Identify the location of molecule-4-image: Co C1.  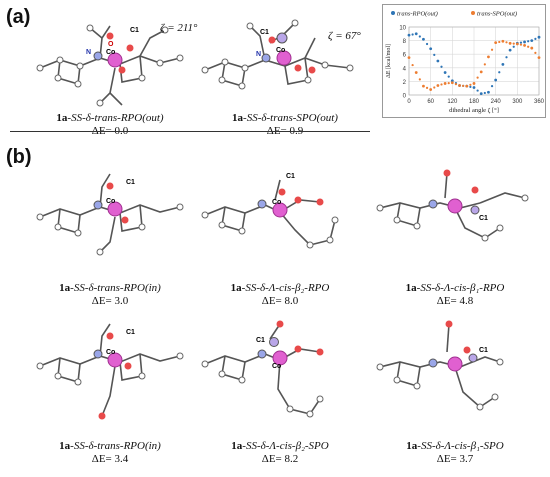
(270, 211).